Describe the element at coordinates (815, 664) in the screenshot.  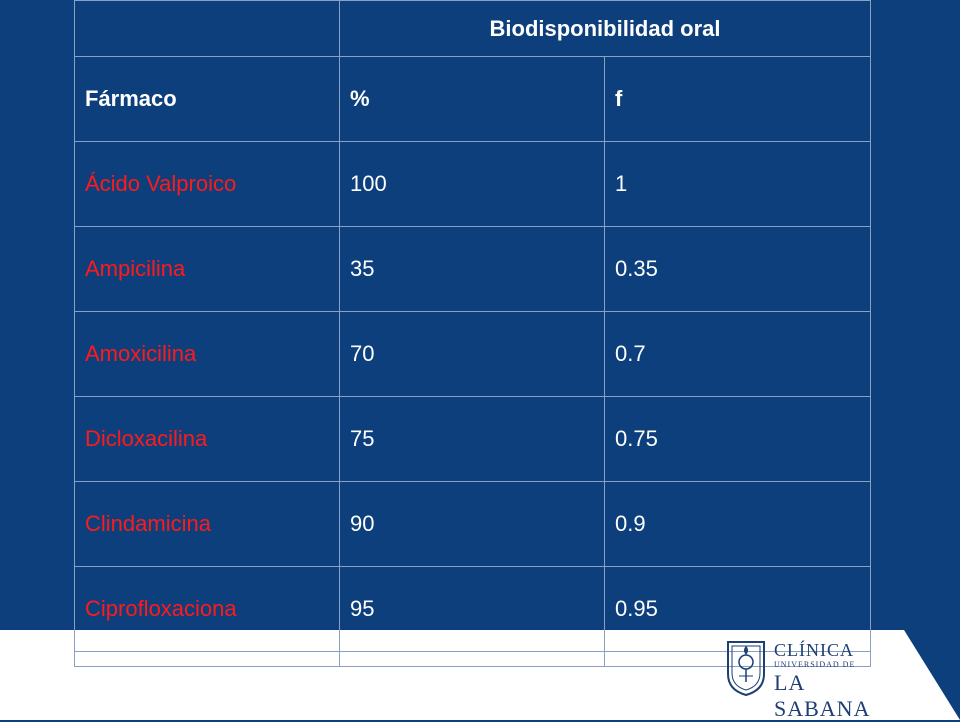
I see `logo-line-2: UNIVERSIDAD DE` at that location.